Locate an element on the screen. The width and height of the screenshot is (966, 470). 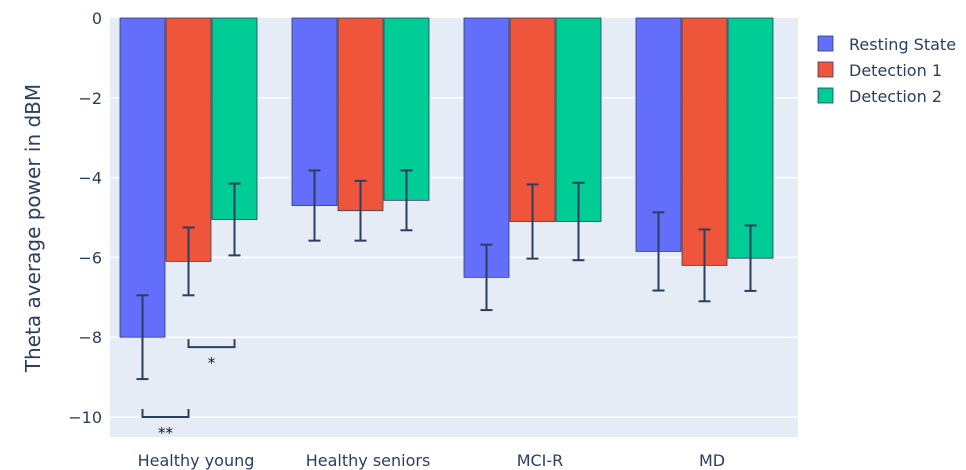
legend-label: Detection 2 is located at coordinates (895, 96).